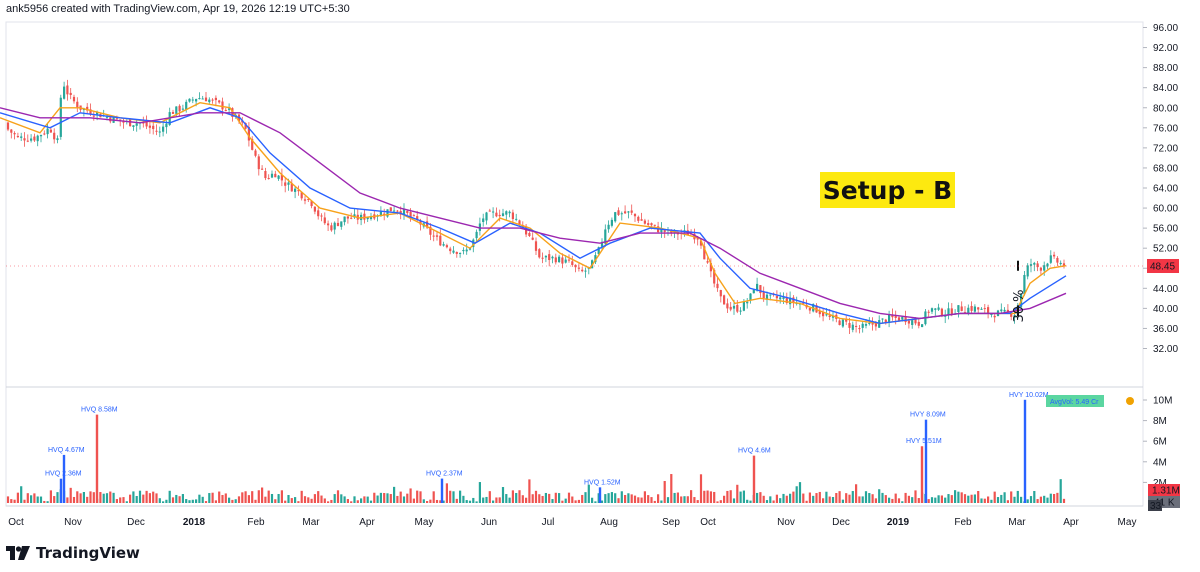 The width and height of the screenshot is (1200, 572). I want to click on volume-annotation: HVQ 4.6M, so click(754, 451).